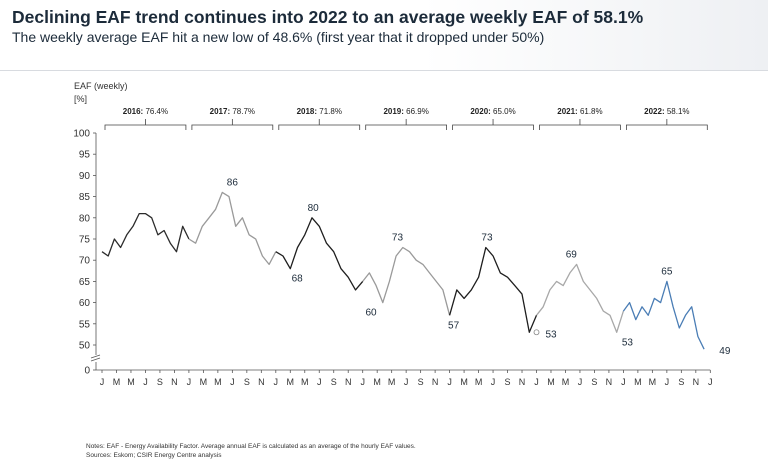 The height and width of the screenshot is (468, 768). Describe the element at coordinates (298, 279) in the screenshot. I see `data-annotation: 68` at that location.